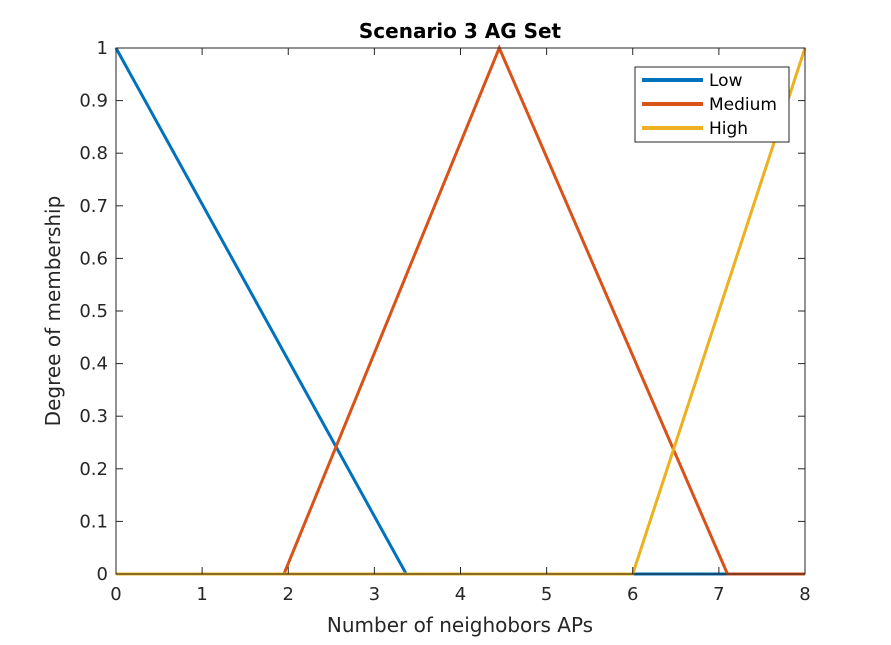 This screenshot has height=645, width=891. What do you see at coordinates (102, 48) in the screenshot?
I see `y-tick-label: 1` at bounding box center [102, 48].